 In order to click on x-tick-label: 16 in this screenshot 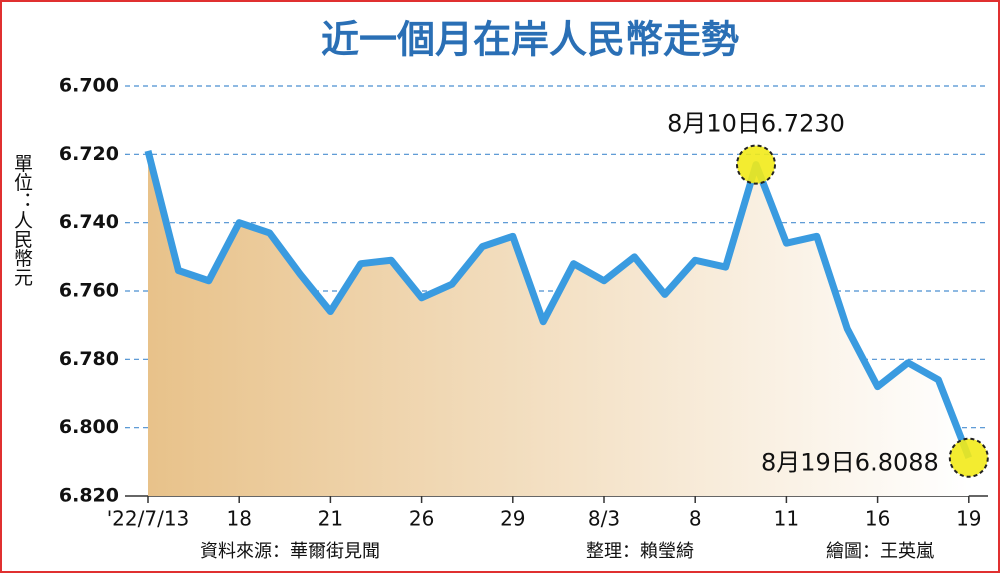, I will do `click(877, 519)`.